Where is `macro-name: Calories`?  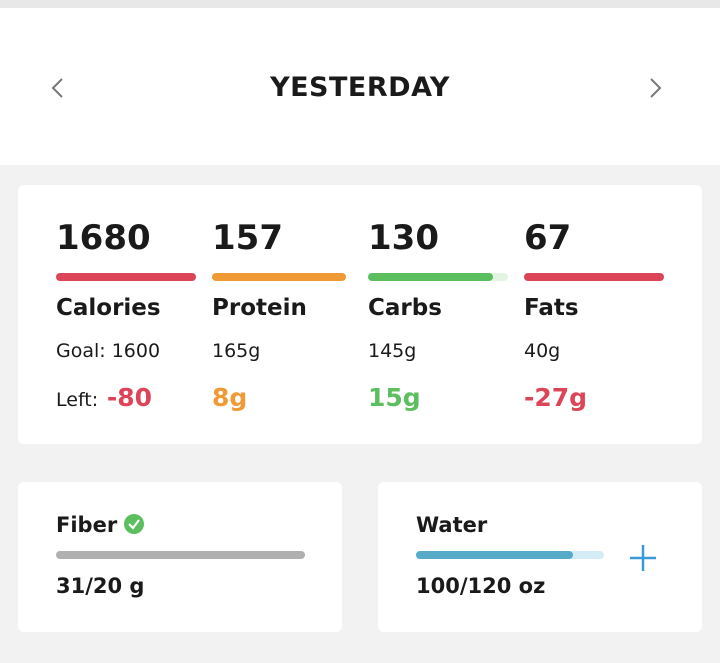 macro-name: Calories is located at coordinates (108, 308).